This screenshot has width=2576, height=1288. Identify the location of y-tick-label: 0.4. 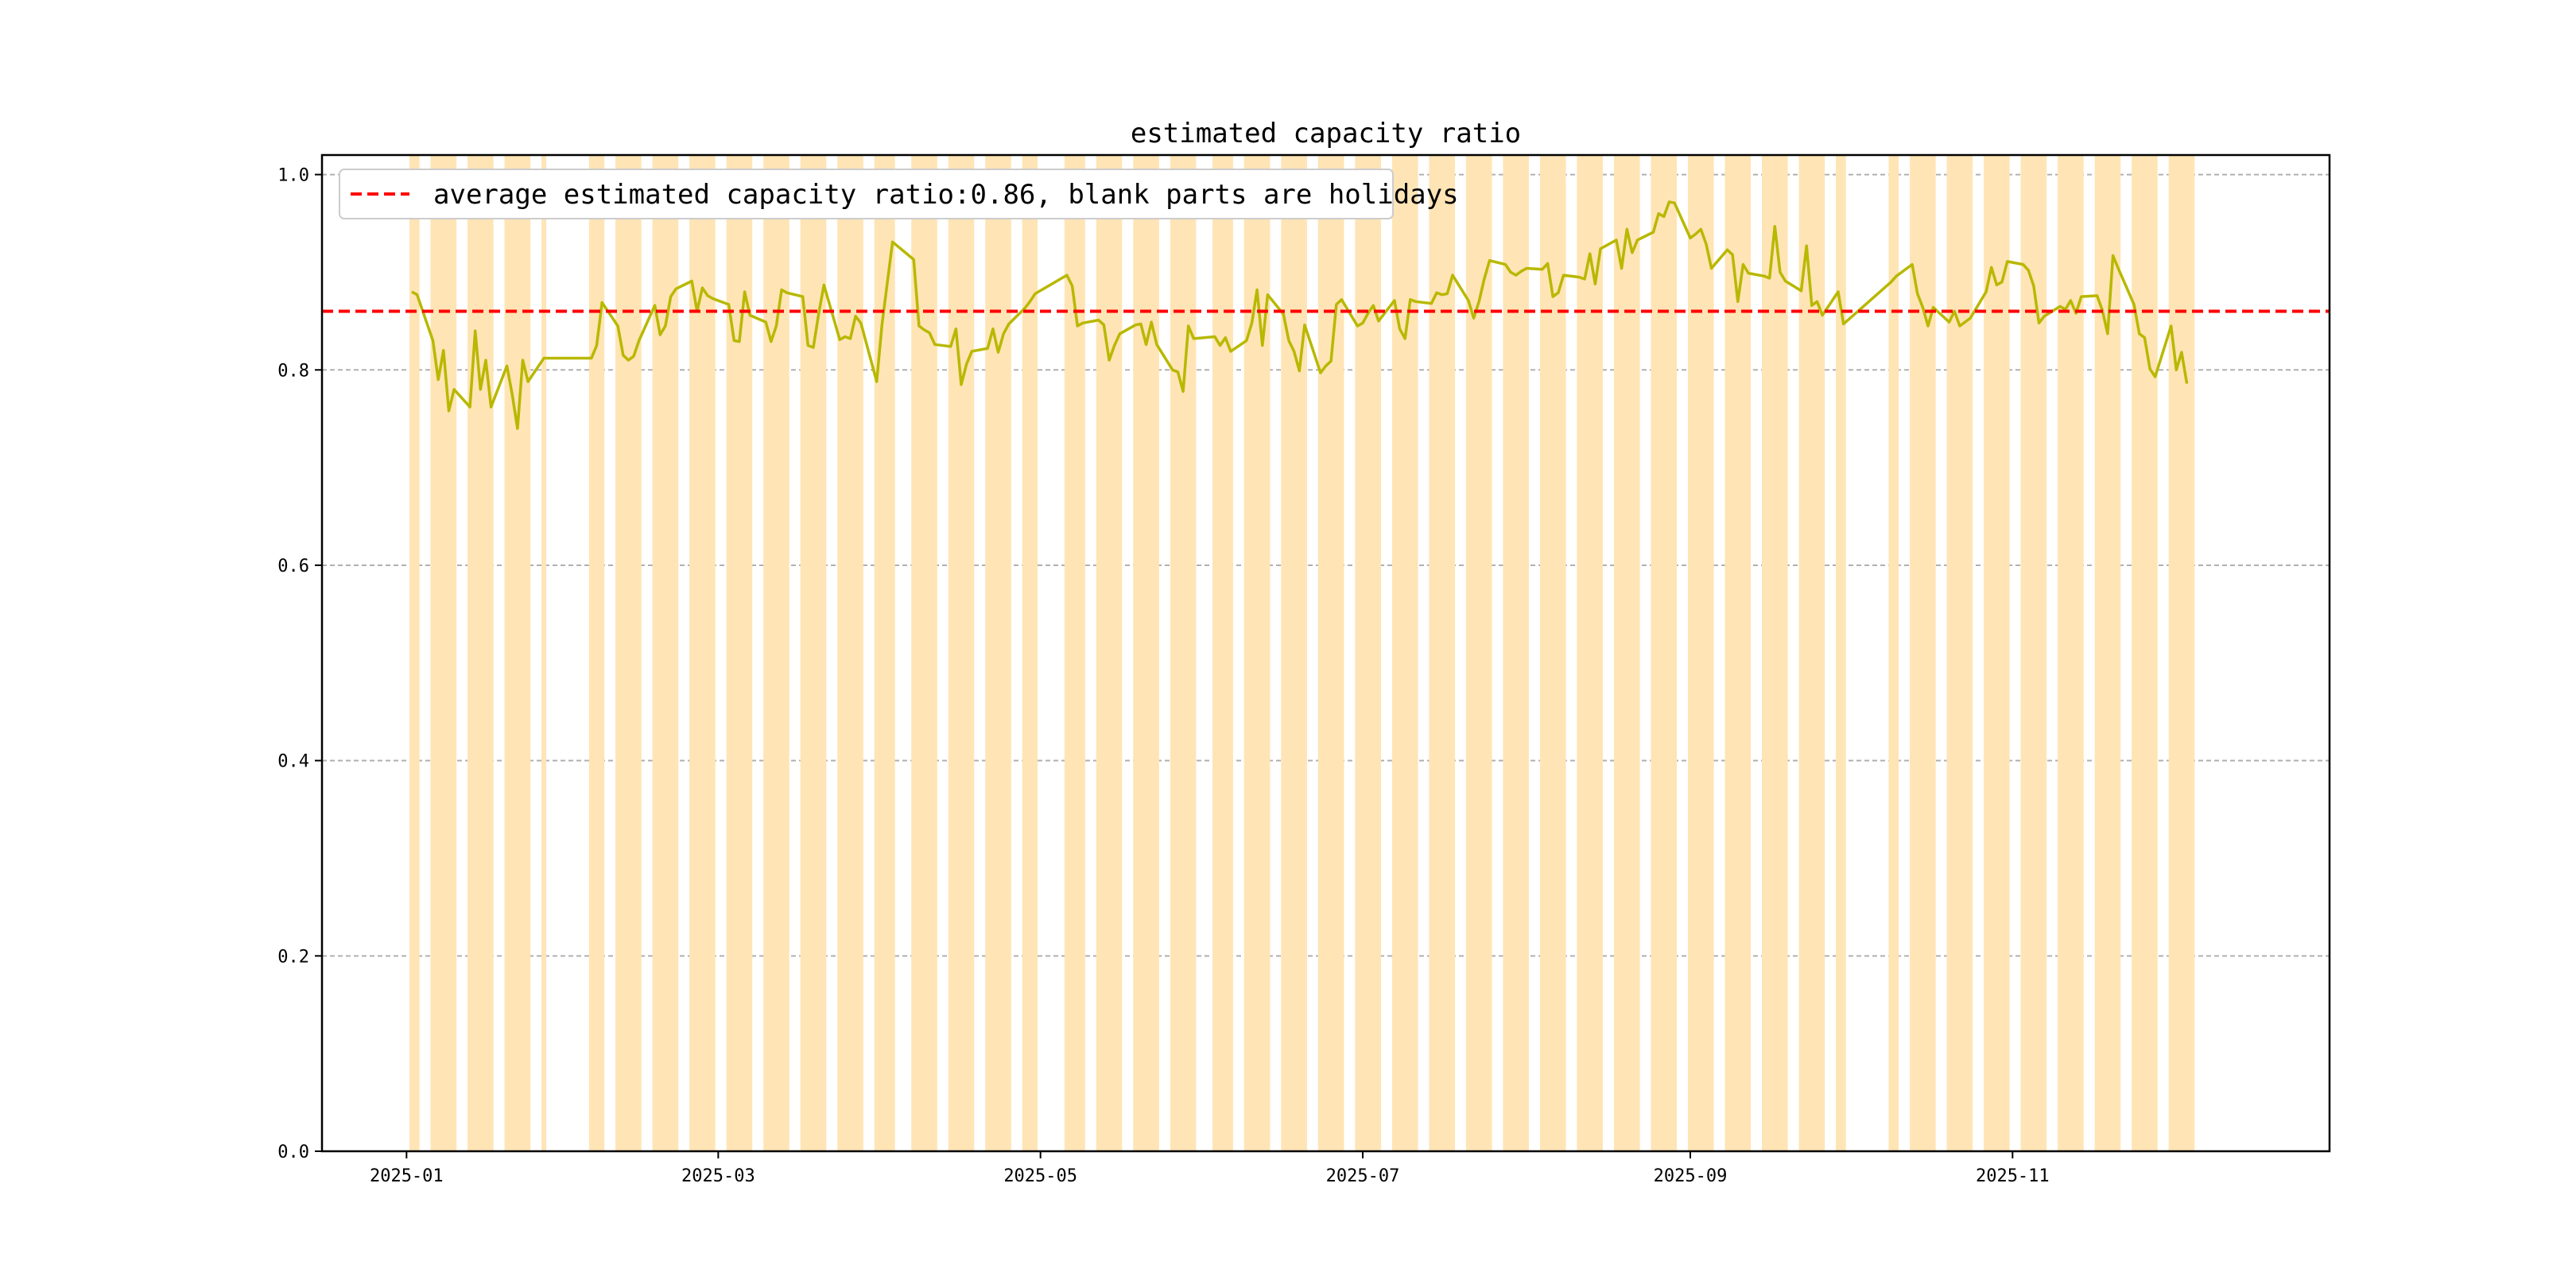
(293, 762).